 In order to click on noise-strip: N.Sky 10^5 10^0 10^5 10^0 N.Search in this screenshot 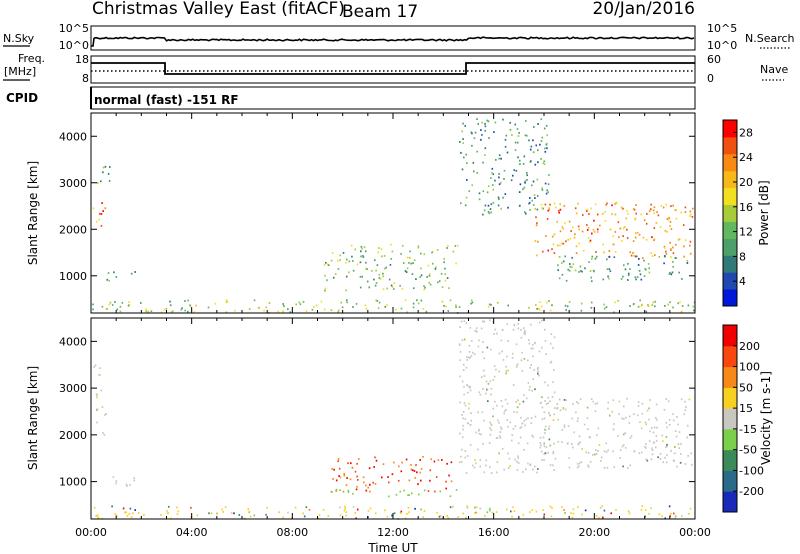, I will do `click(399, 37)`.